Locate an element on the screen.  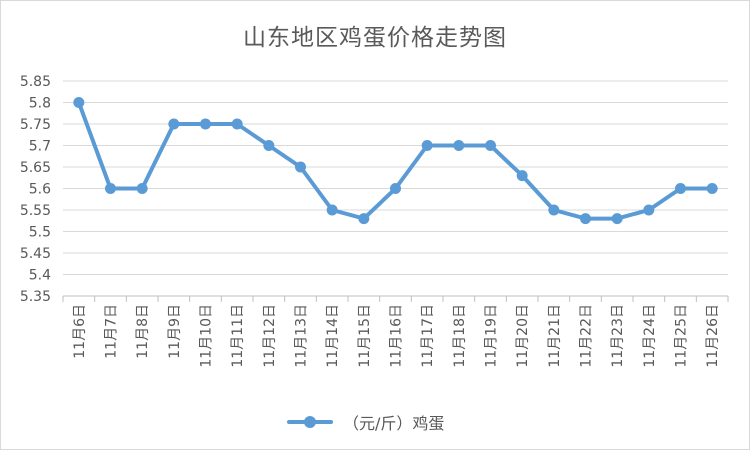
x-tick-label: 11月24日 is located at coordinates (650, 336).